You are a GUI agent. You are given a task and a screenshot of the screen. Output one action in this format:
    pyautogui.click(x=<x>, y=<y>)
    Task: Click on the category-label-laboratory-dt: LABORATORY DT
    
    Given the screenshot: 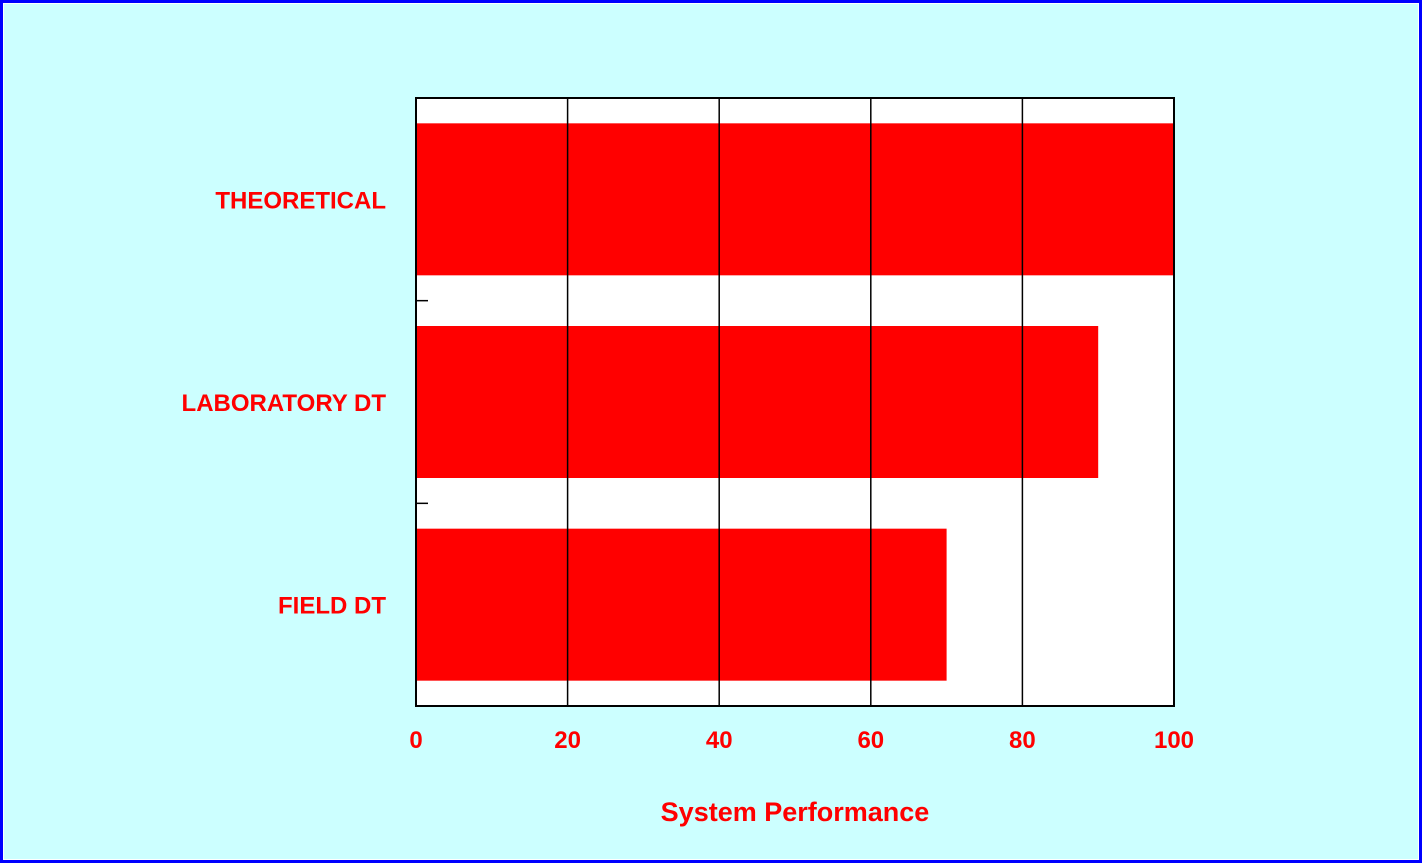 What is the action you would take?
    pyautogui.click(x=284, y=403)
    